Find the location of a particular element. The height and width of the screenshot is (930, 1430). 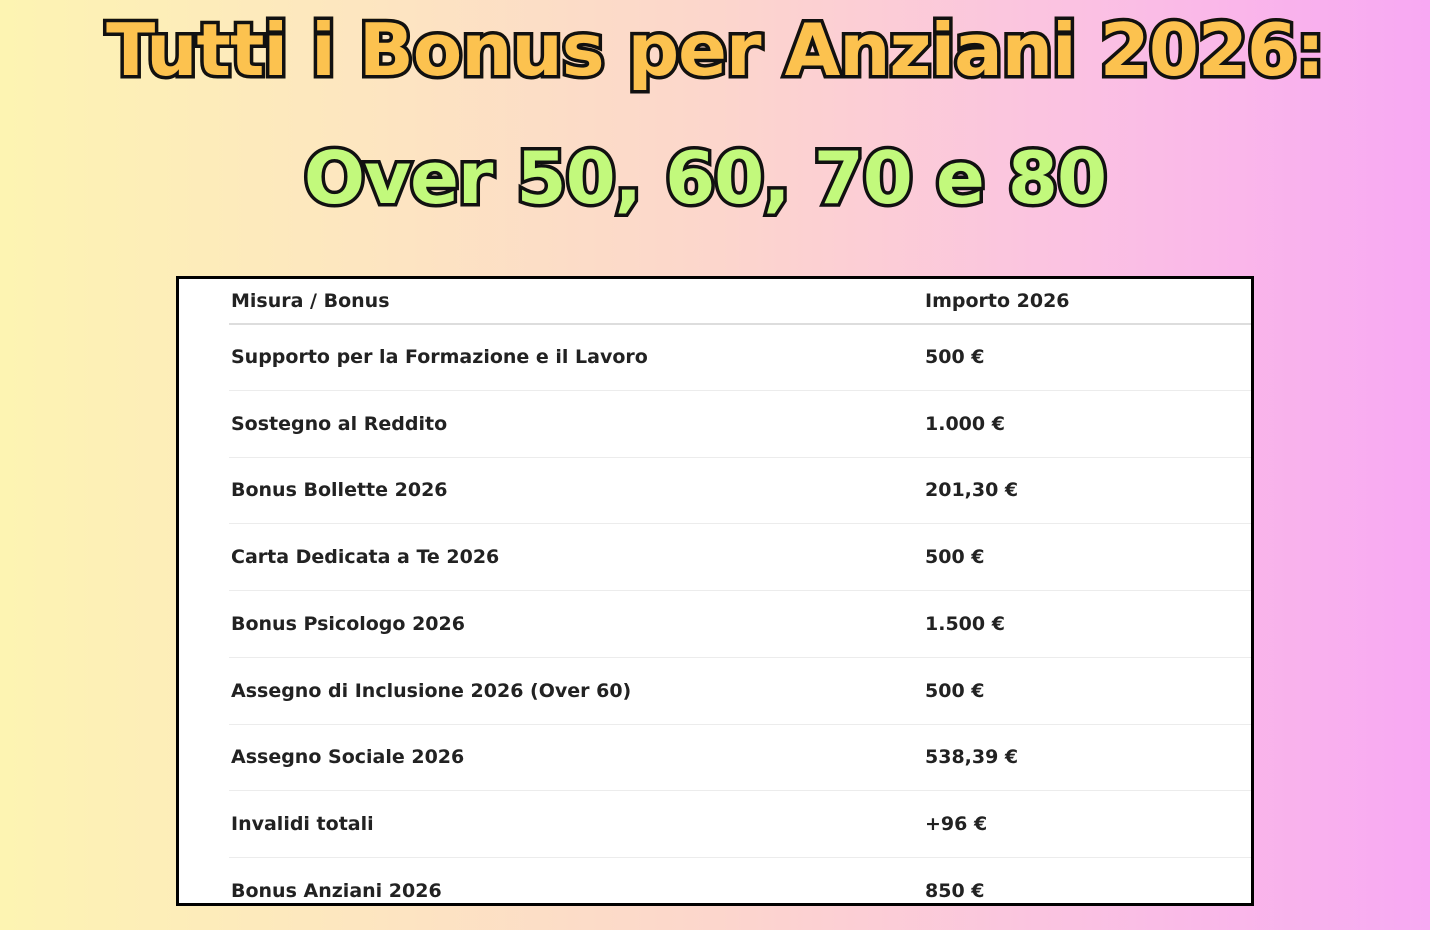

table-row: Bonus Bollette 2026 201,30 € is located at coordinates (740, 491).